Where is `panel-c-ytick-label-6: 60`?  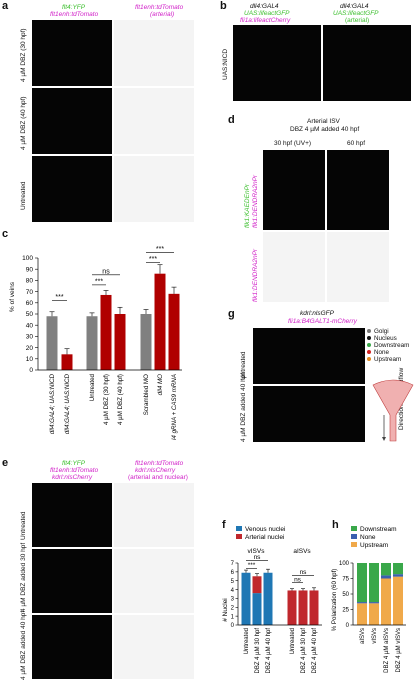
panel-c-ytick-label-6: 60 is located at coordinates (30, 303).